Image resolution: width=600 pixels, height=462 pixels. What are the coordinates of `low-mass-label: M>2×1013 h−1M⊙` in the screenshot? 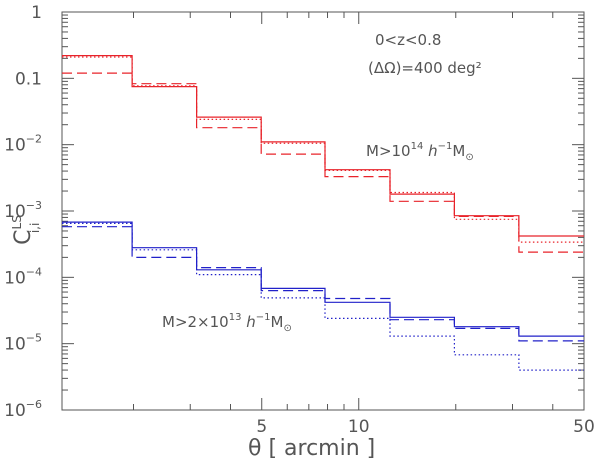 It's located at (227, 323).